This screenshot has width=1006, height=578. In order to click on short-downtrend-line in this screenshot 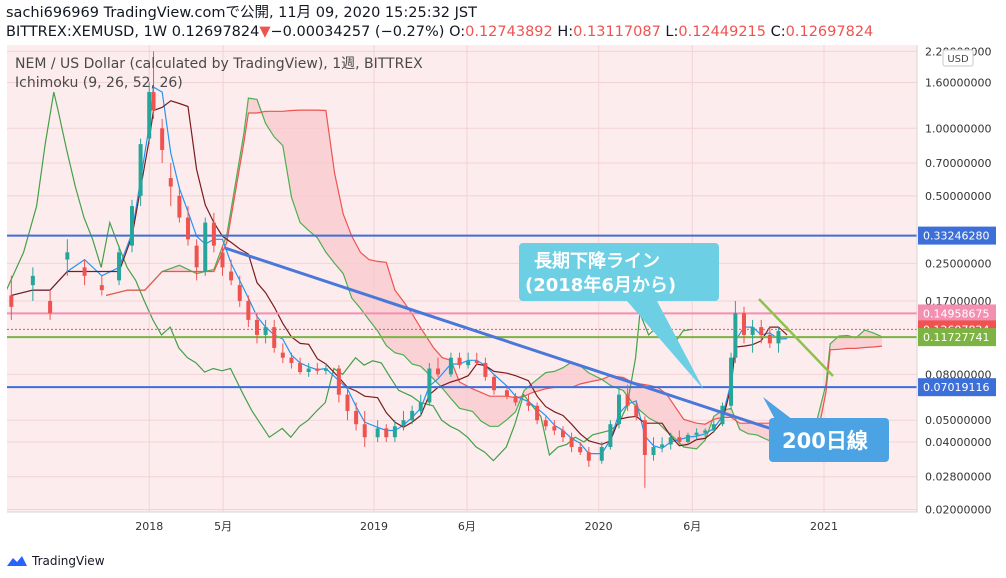, I will do `click(796, 337)`.